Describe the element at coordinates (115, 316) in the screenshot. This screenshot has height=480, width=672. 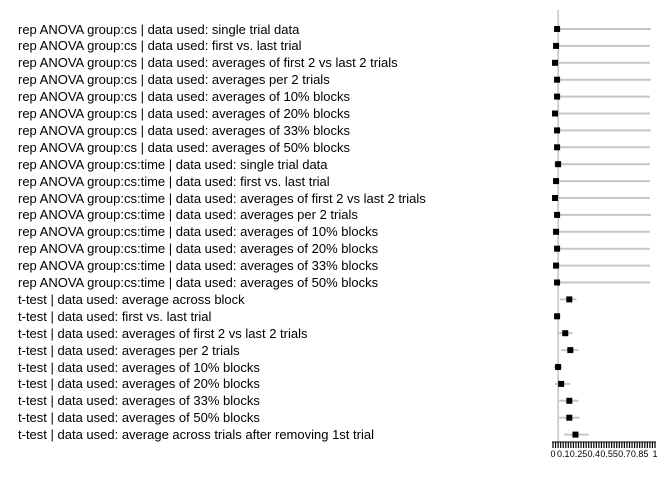
I see `row-label: t-test | data used: first vs. last trial` at that location.